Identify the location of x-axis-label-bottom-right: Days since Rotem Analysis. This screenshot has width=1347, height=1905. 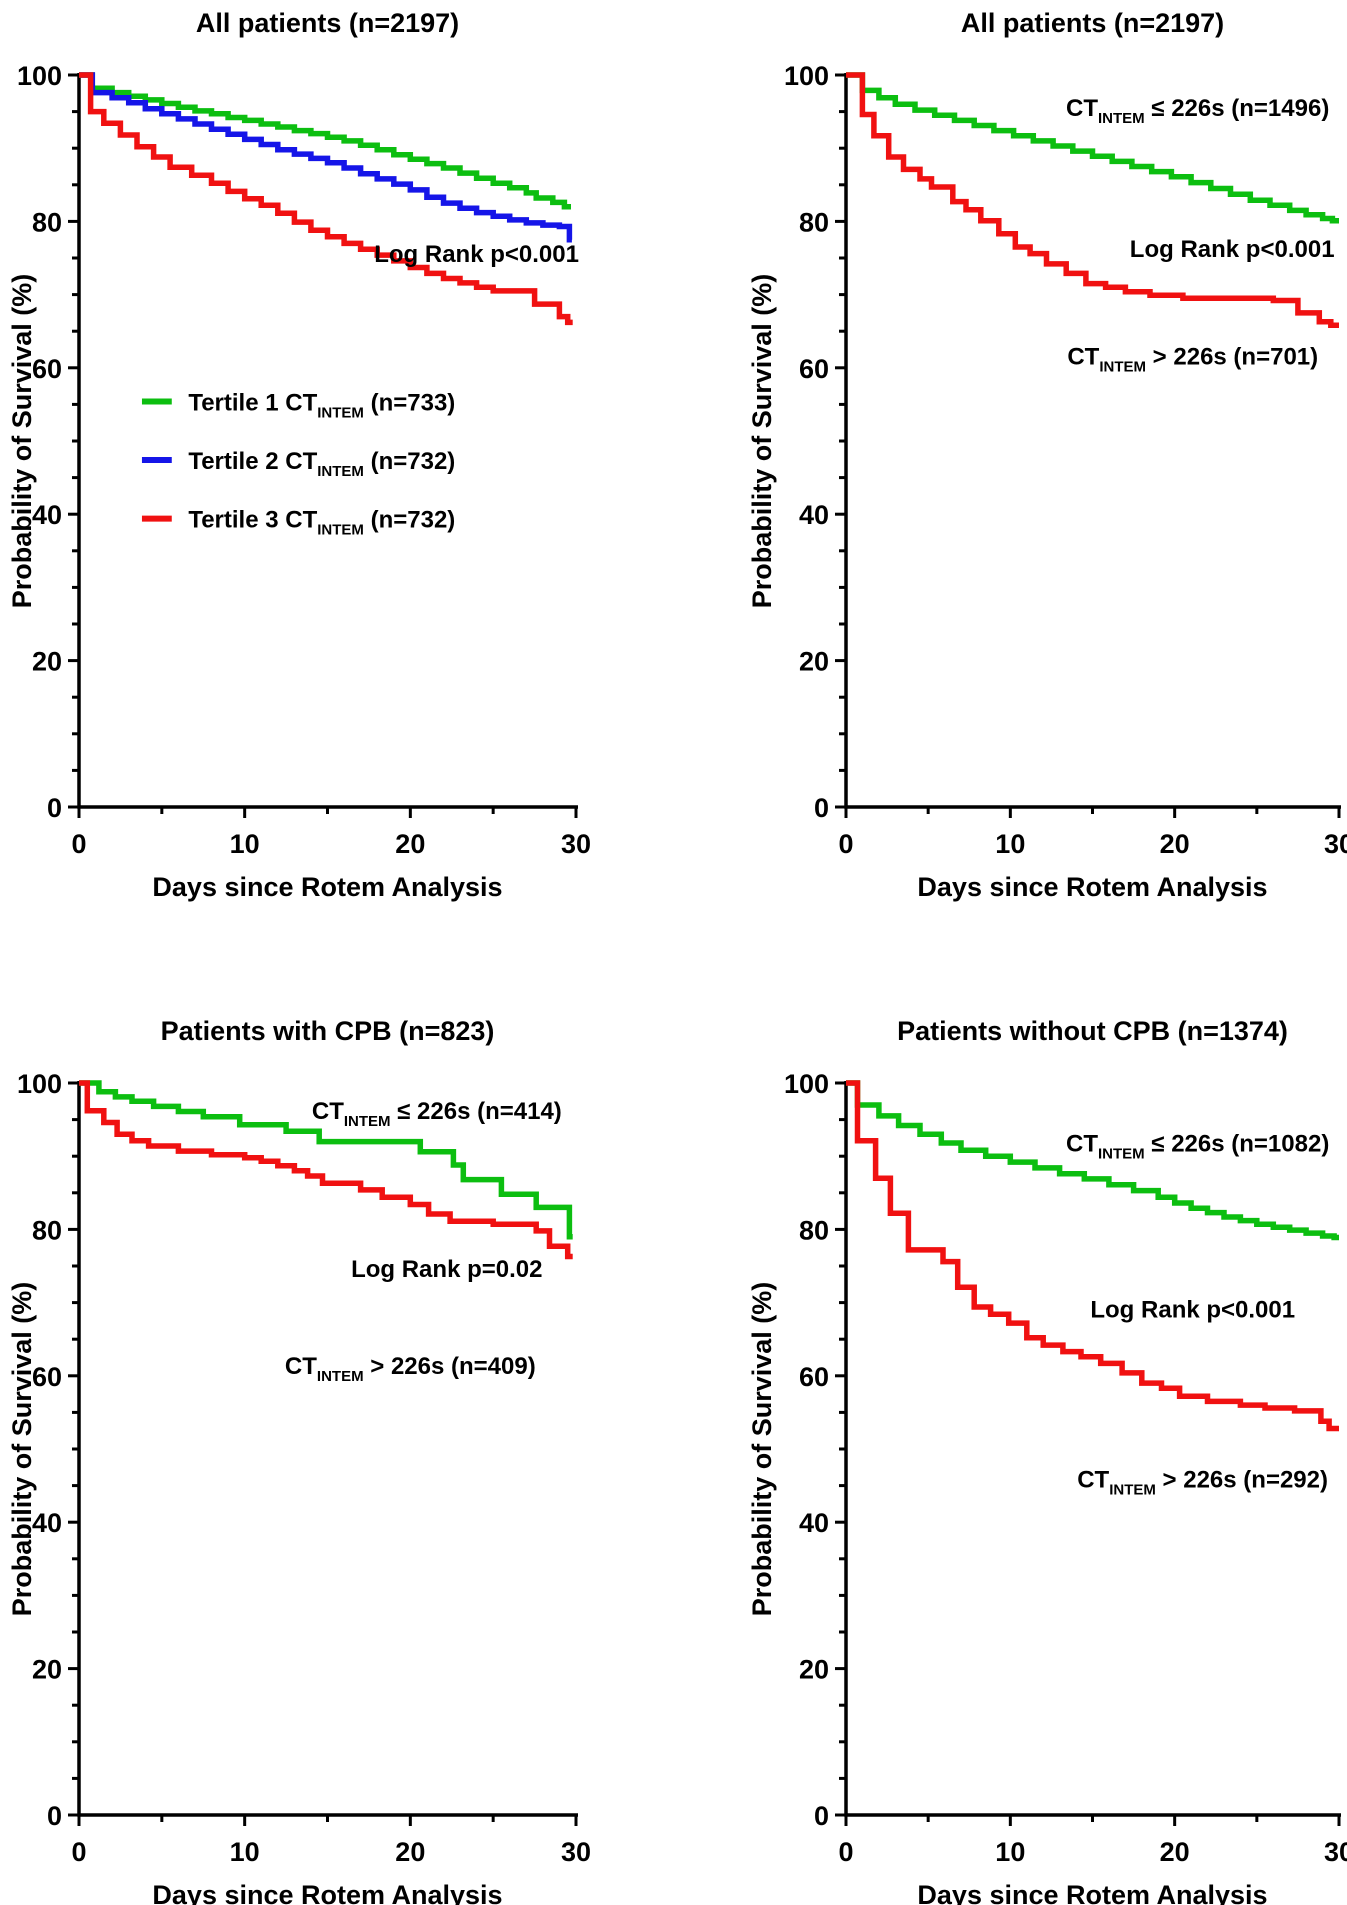
(1092, 1892).